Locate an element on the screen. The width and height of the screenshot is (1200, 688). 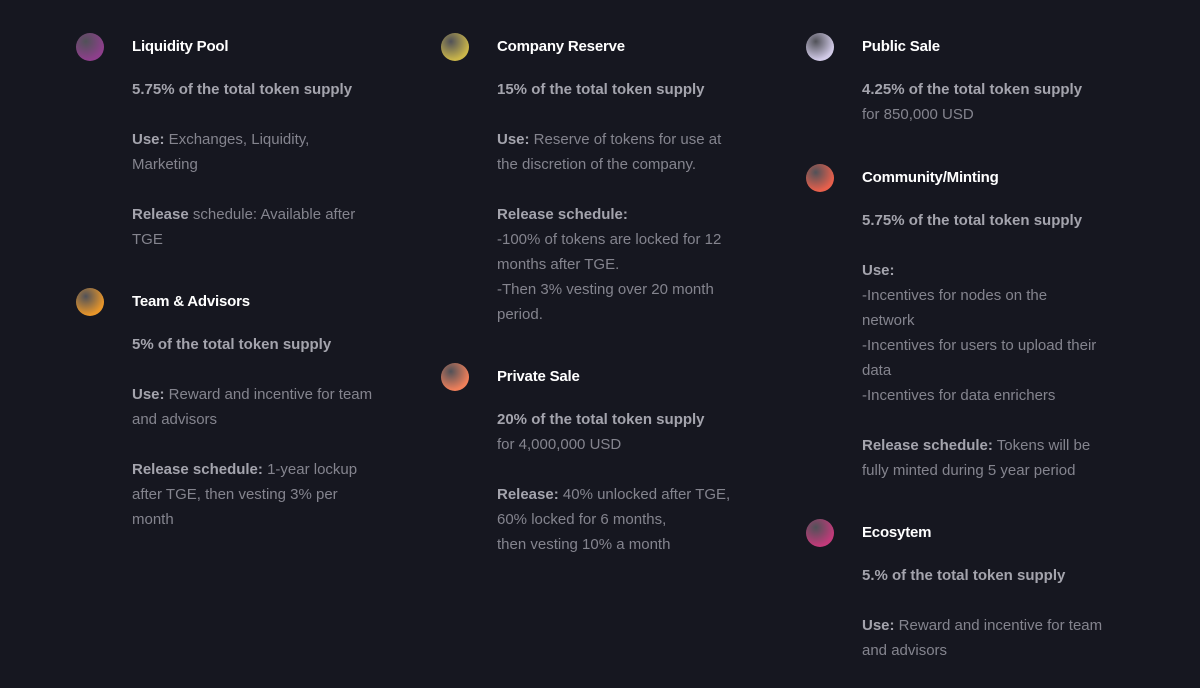
text-value: -Incentives for data enrichers is located at coordinates (959, 395).